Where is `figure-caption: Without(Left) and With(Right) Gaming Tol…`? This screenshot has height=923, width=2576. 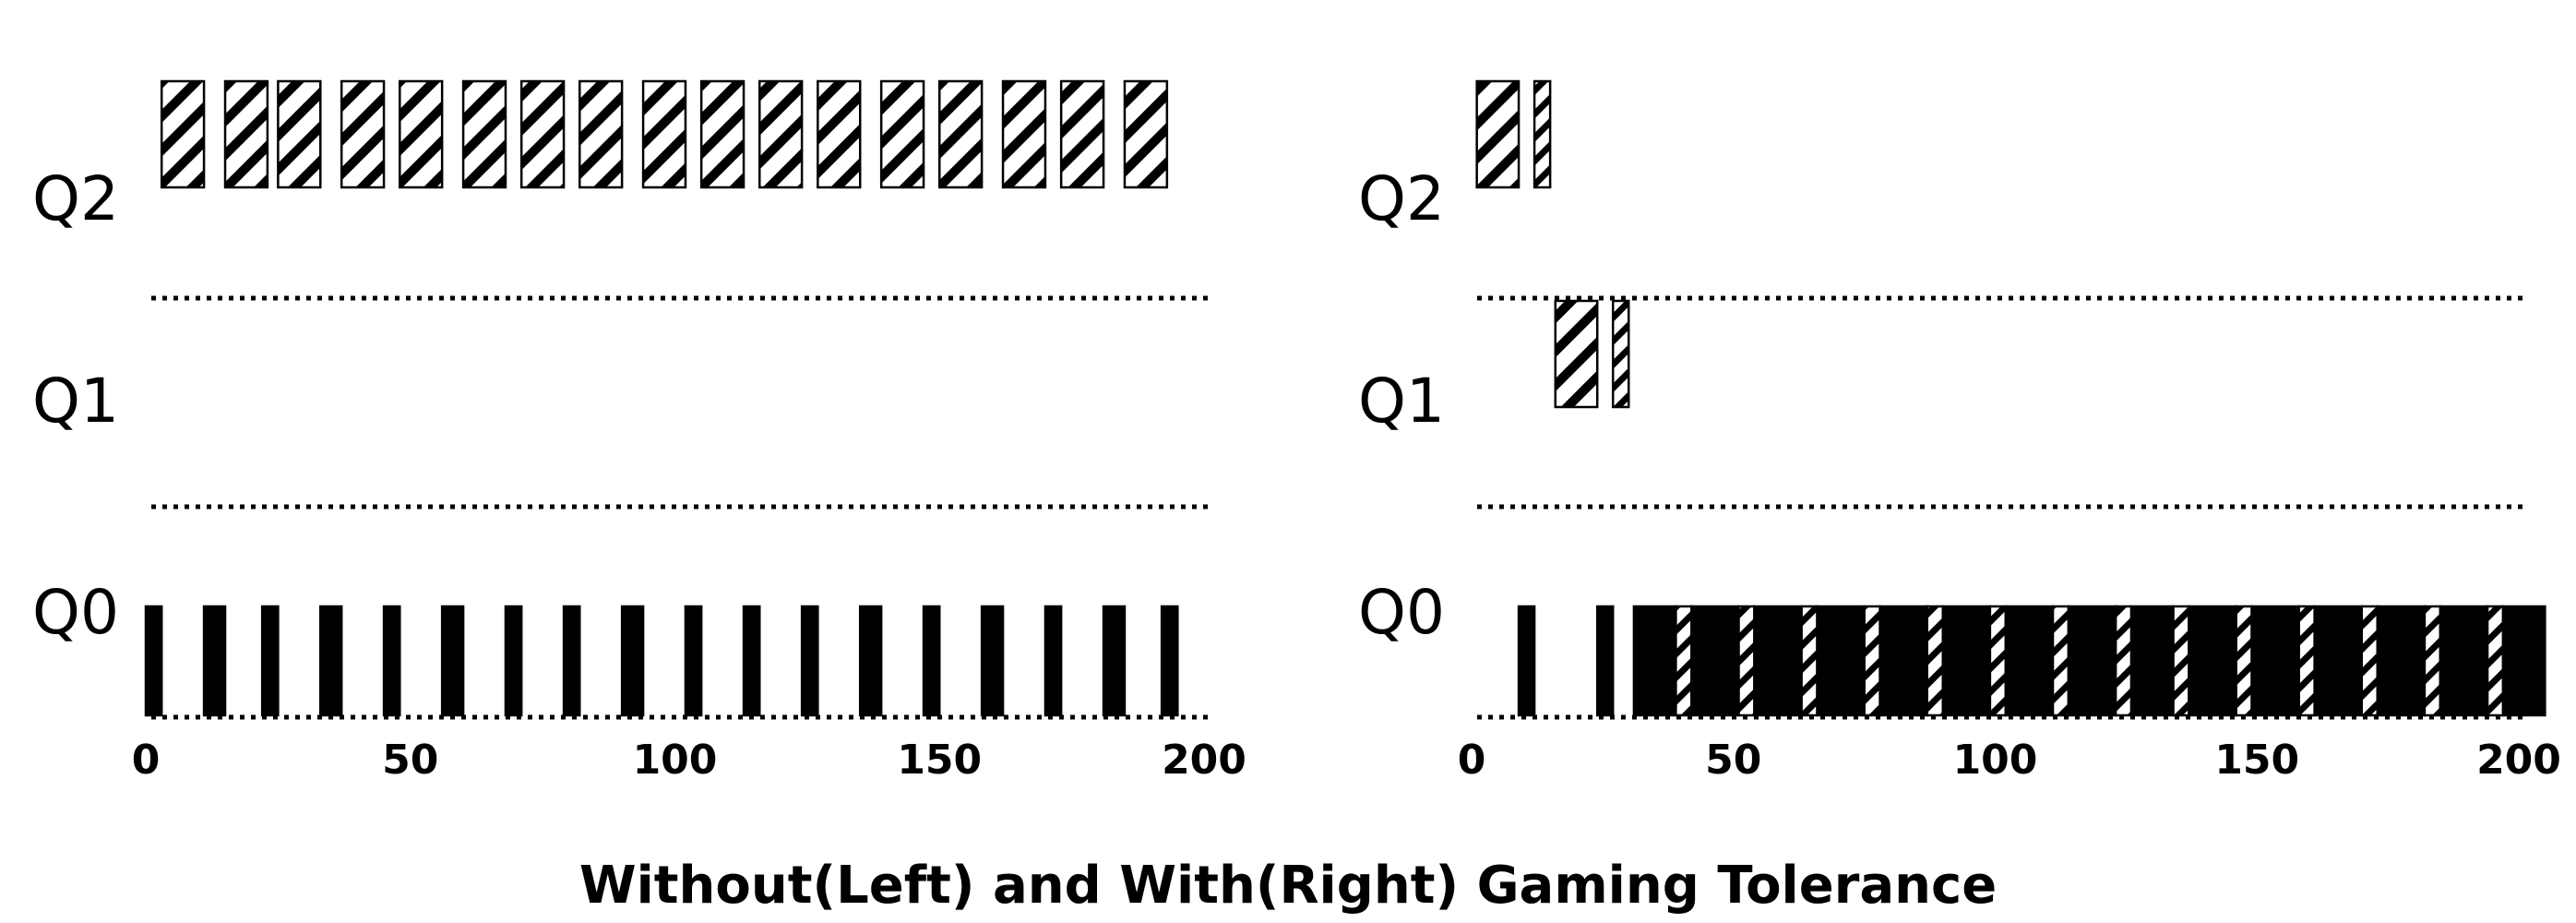 figure-caption: Without(Left) and With(Right) Gaming Tol… is located at coordinates (1288, 886).